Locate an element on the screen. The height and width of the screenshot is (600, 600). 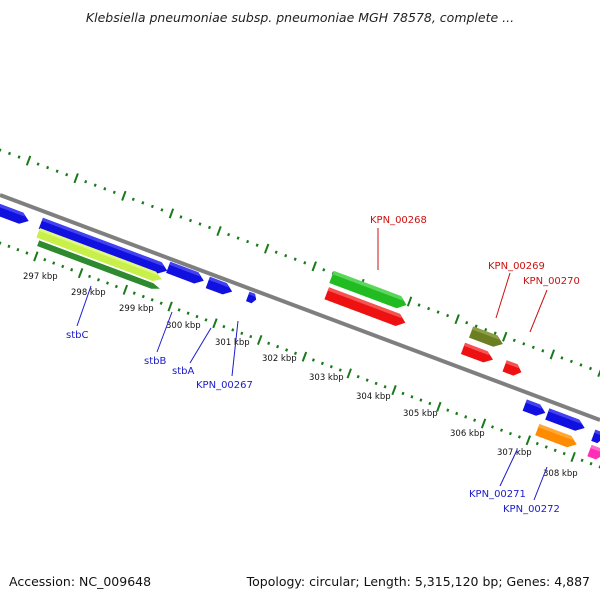
gene-arrow-KPN_00268-green is located at coordinates (368, 289).